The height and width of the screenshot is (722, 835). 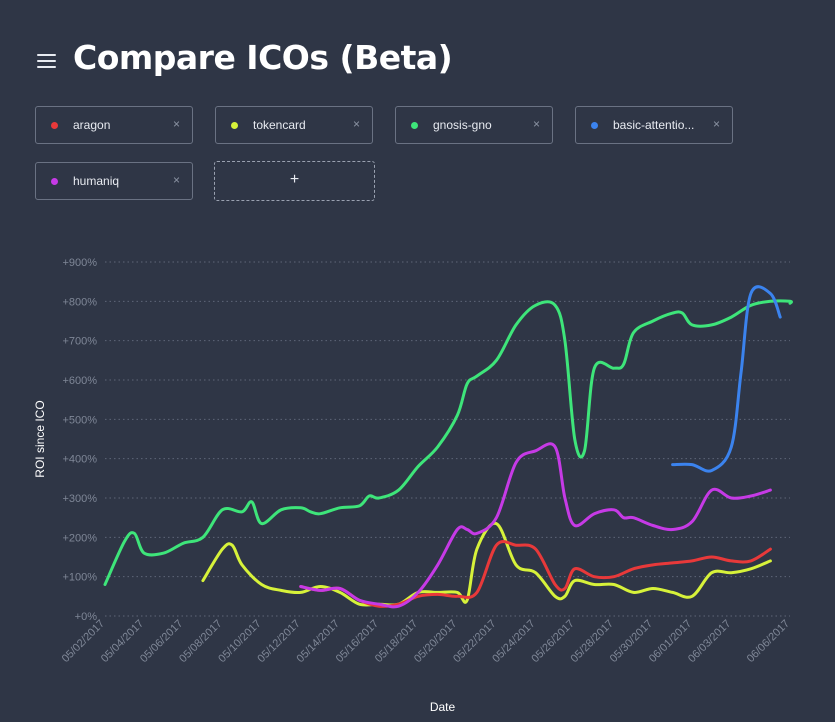 I want to click on x-axis-label: Date, so click(x=443, y=707).